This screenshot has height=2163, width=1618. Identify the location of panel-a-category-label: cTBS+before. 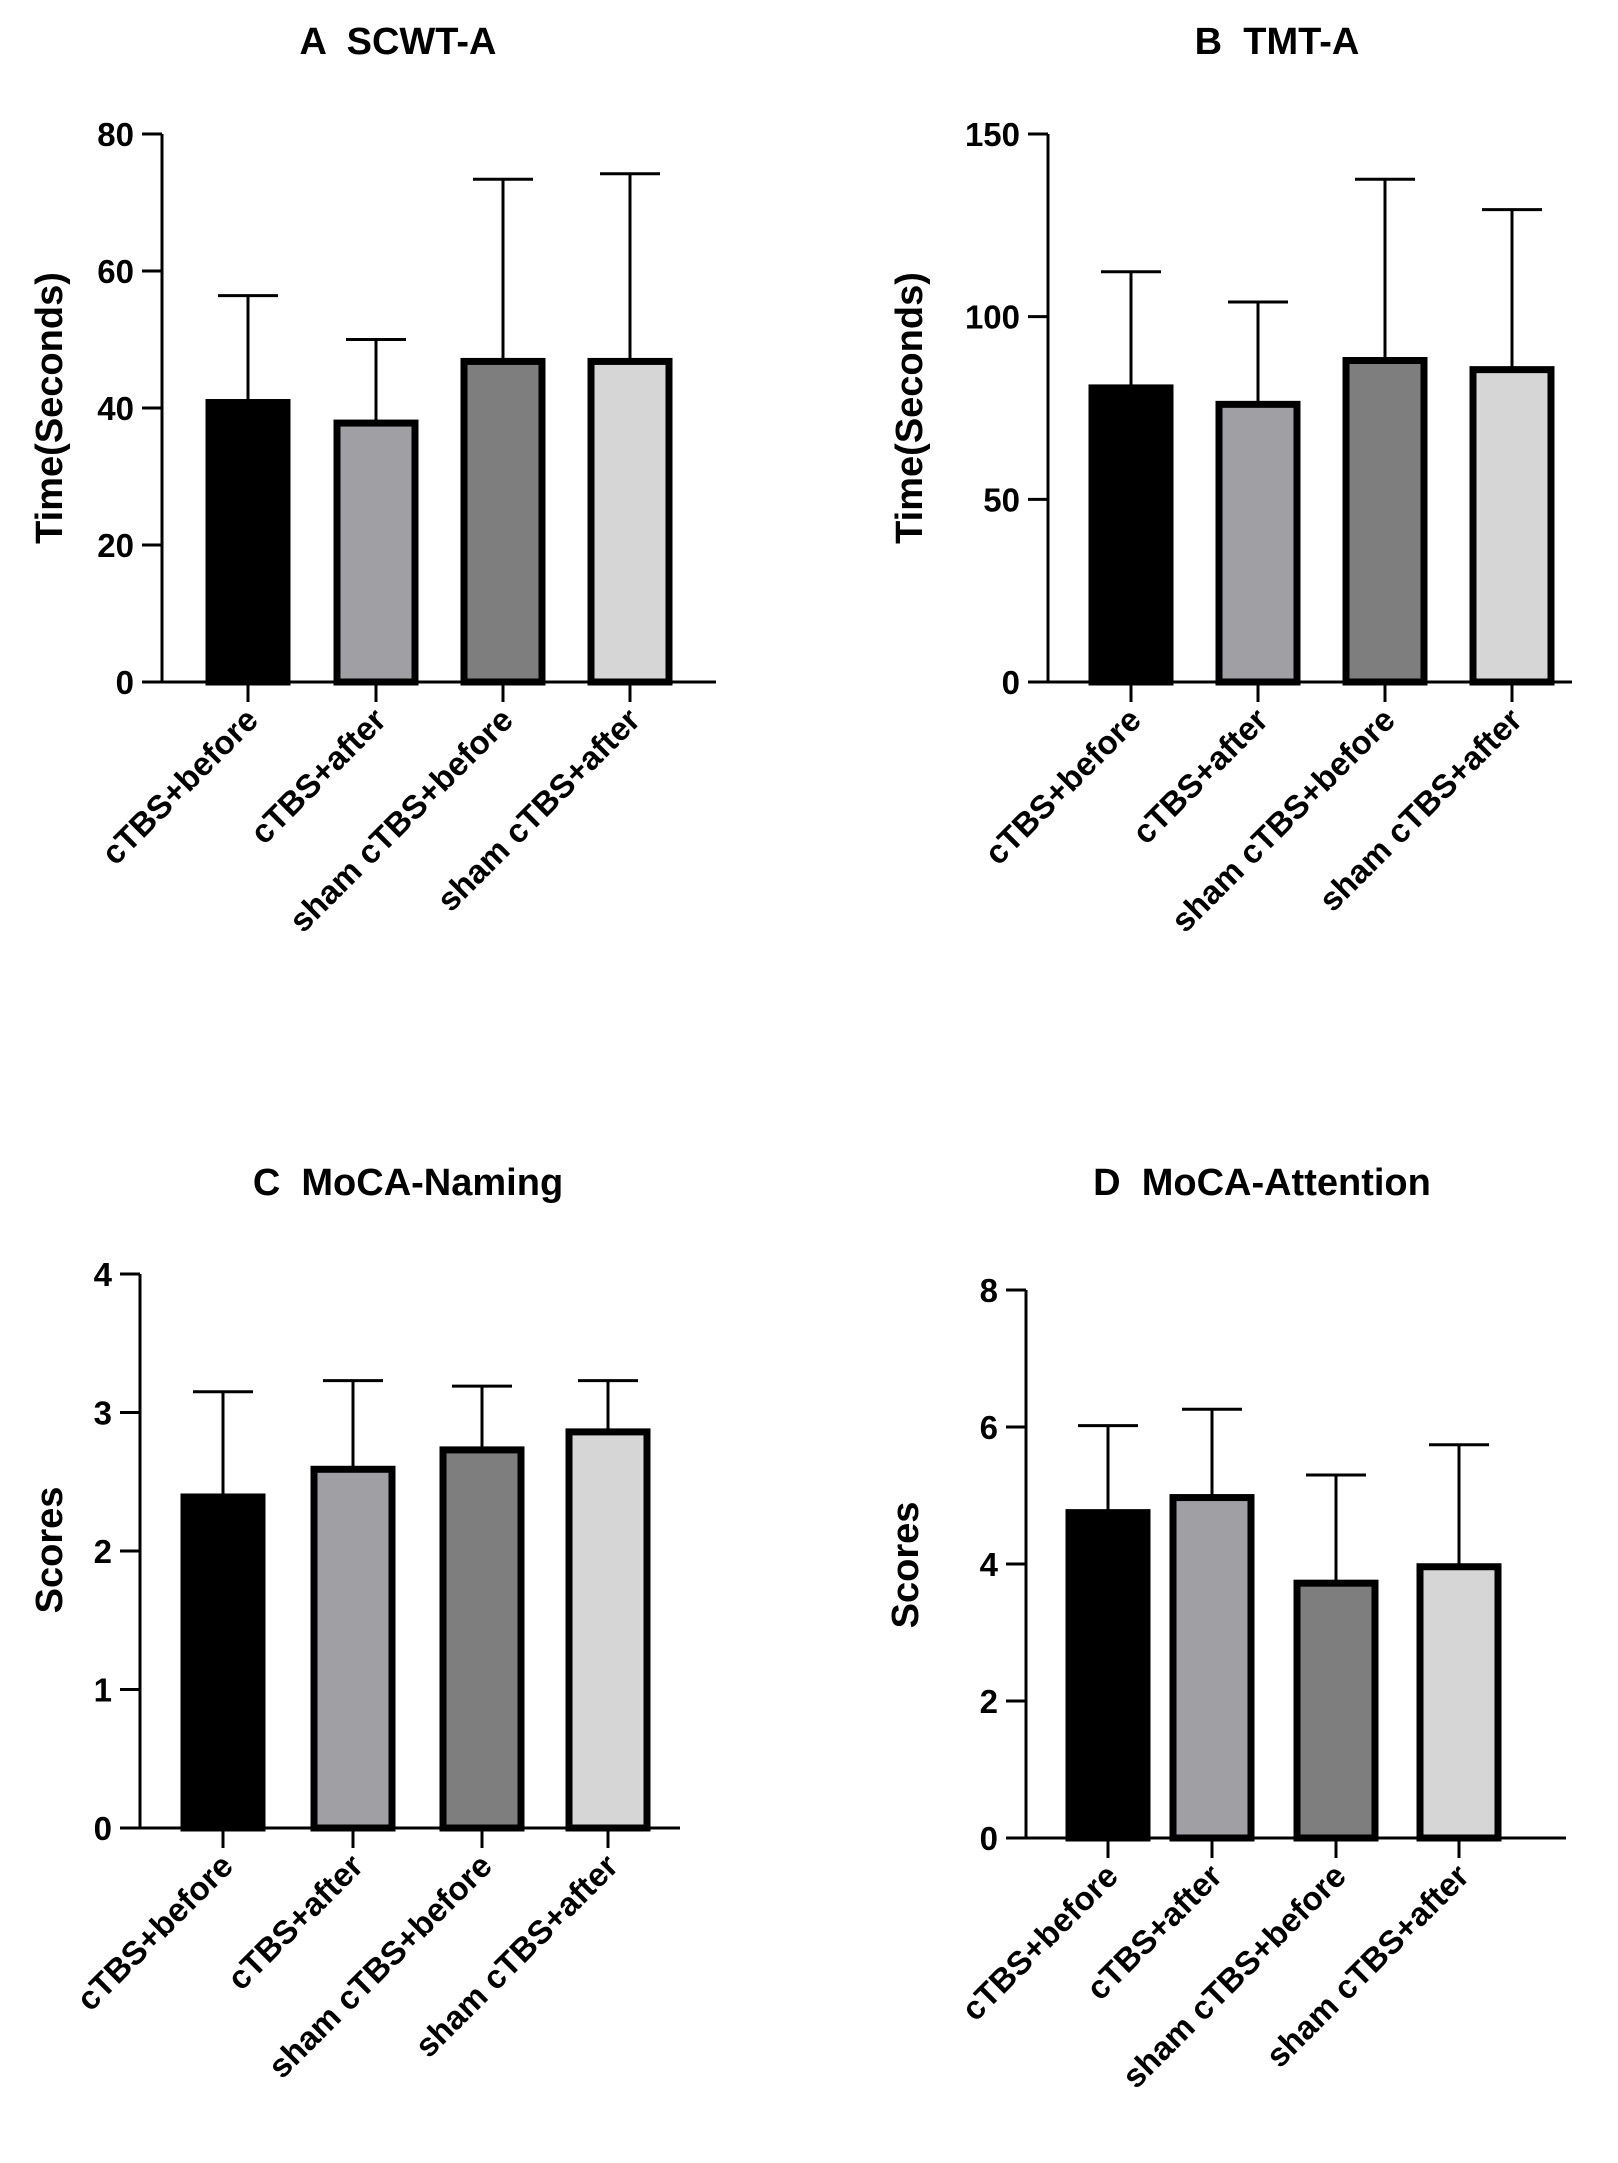
(179, 786).